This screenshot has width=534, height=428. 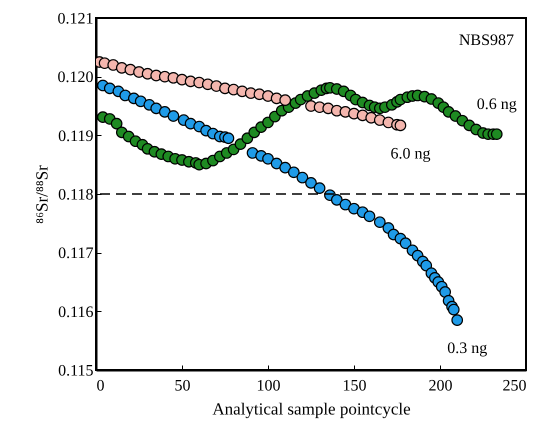 I want to click on y-tick-label: 0.116, so click(x=76, y=312).